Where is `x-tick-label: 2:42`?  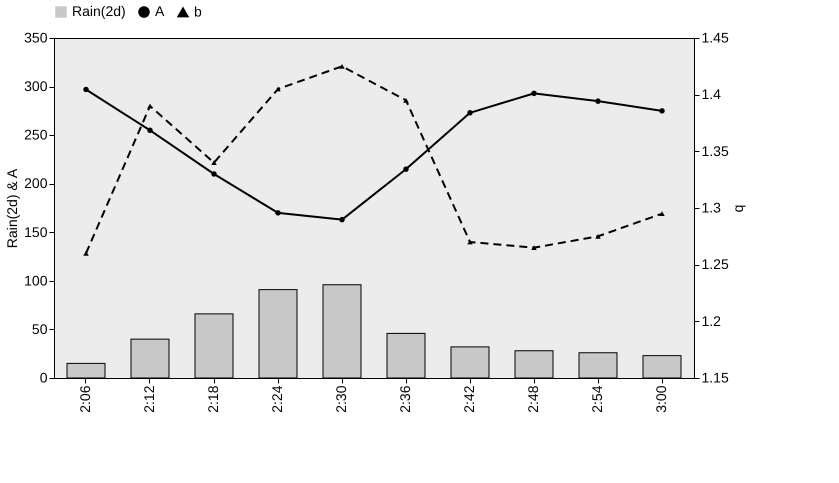
x-tick-label: 2:42 is located at coordinates (469, 399).